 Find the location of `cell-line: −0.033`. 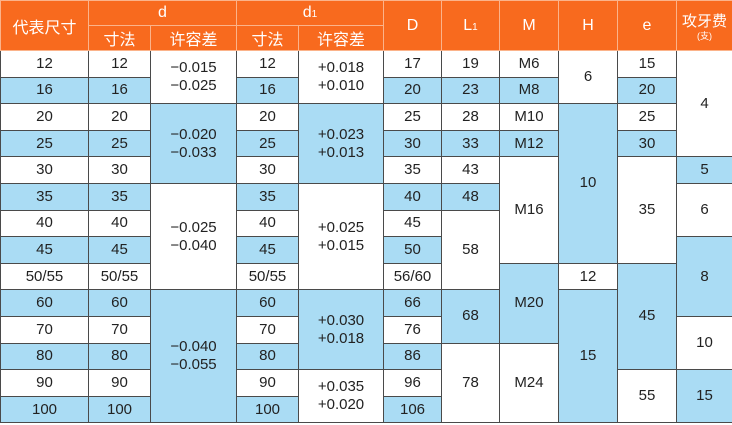

cell-line: −0.033 is located at coordinates (193, 152).